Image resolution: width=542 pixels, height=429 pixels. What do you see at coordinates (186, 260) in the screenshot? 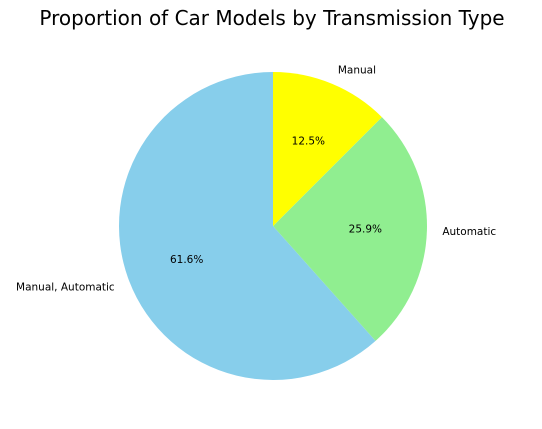
I see `percent-label-manual-automatic: 61.6%` at bounding box center [186, 260].